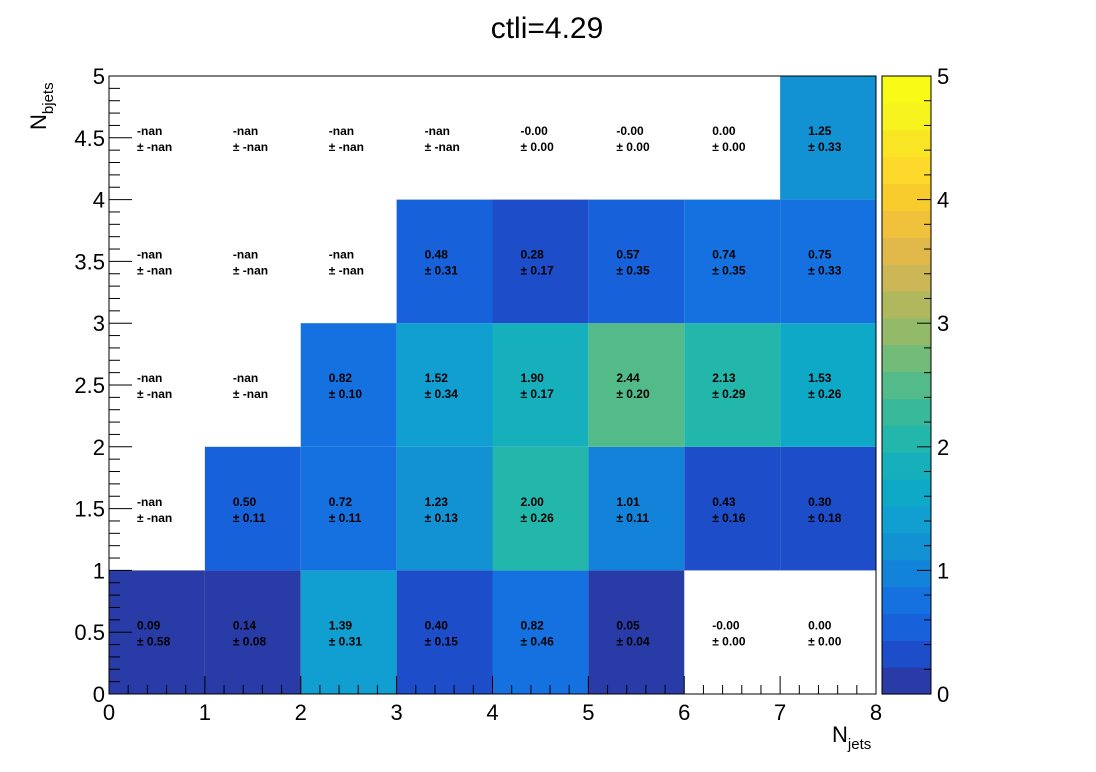  What do you see at coordinates (933, 385) in the screenshot?
I see `color-scale-axis: 0 1 2 3 4 5` at bounding box center [933, 385].